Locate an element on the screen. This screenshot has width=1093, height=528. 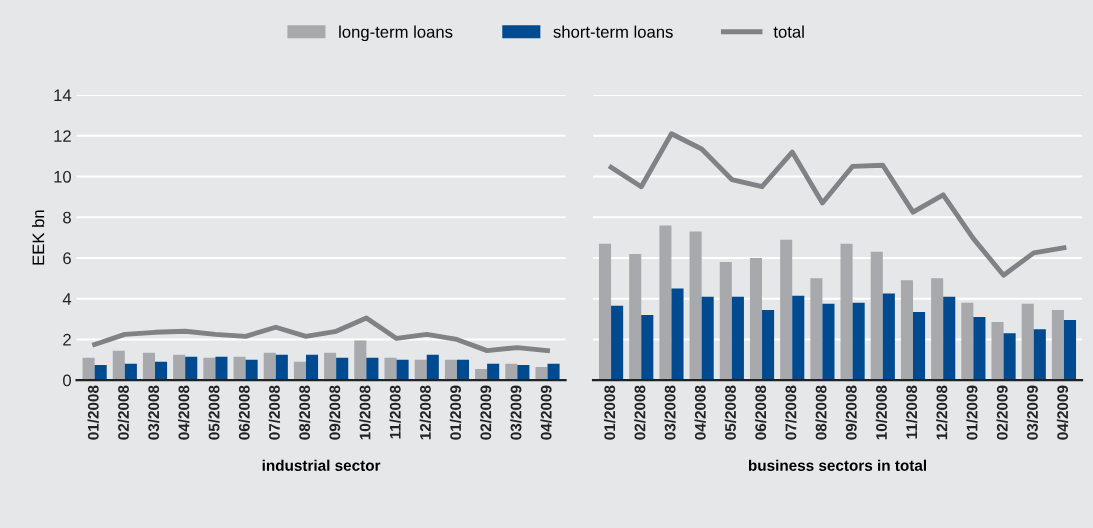
y-tick-label: 0 is located at coordinates (67, 380).